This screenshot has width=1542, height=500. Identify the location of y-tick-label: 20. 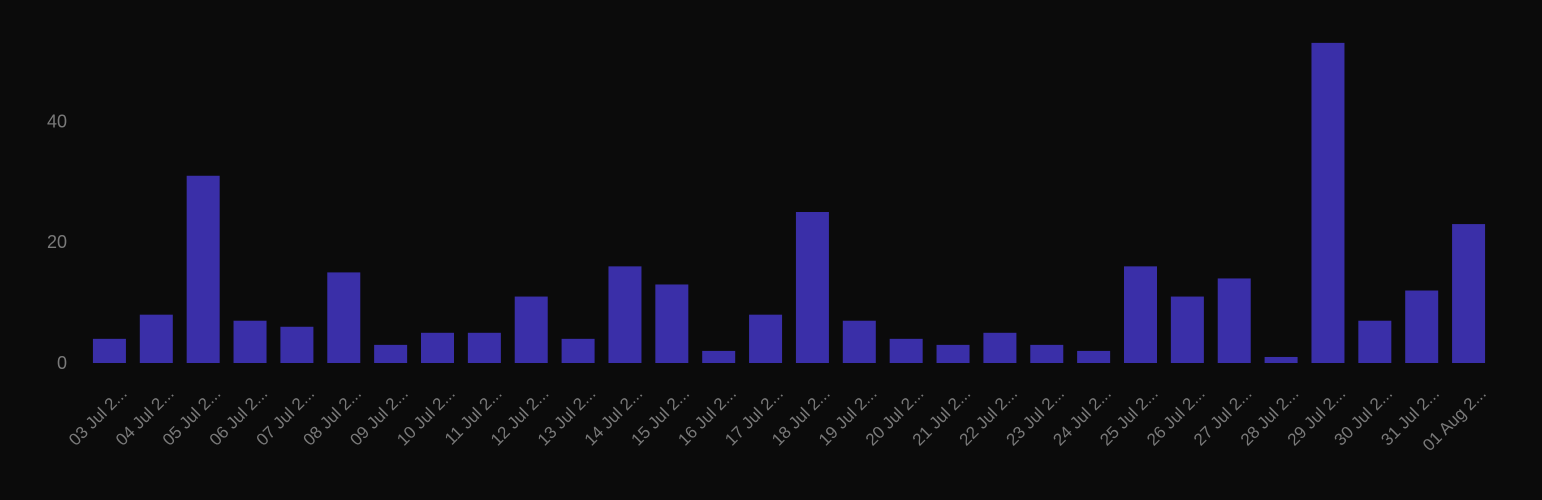
(57, 242).